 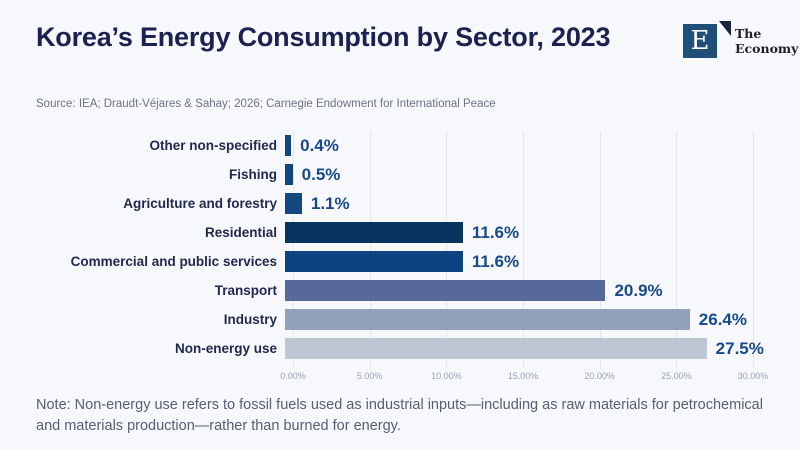 I want to click on chart-row: Other non-specified 0.4%, so click(x=394, y=145).